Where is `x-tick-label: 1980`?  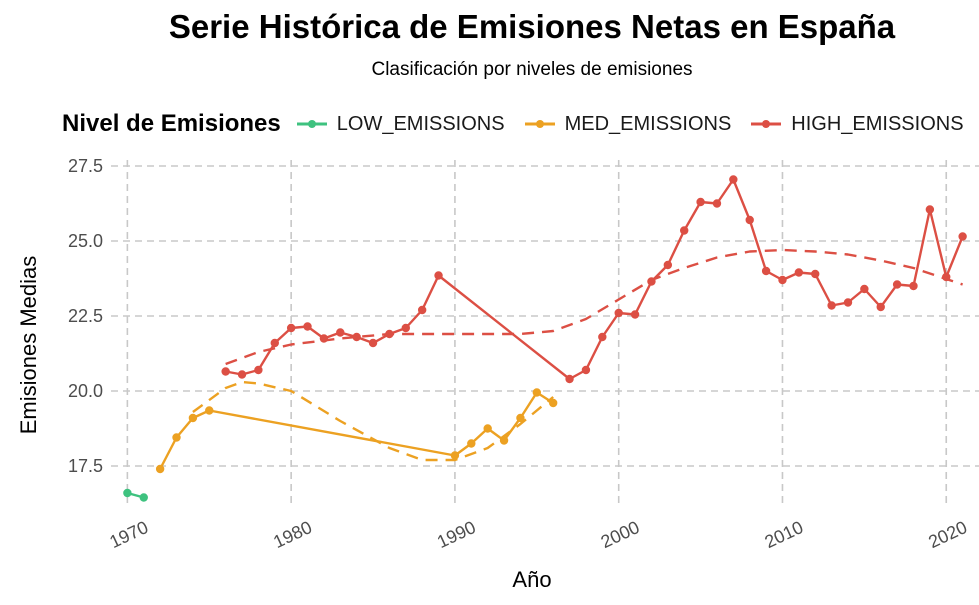 x-tick-label: 1980 is located at coordinates (292, 534).